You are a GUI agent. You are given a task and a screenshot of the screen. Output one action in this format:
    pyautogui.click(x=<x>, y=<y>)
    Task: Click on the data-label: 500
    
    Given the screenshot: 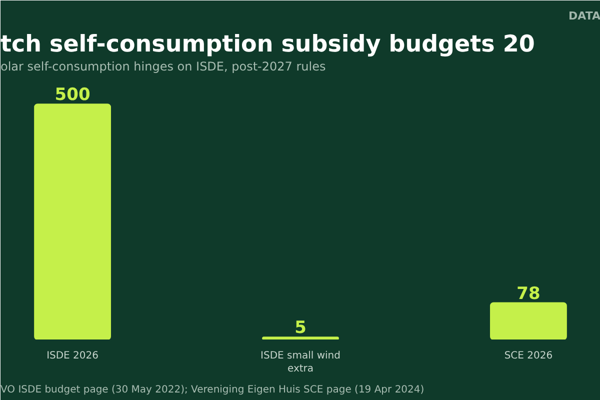 What is the action you would take?
    pyautogui.click(x=72, y=95)
    